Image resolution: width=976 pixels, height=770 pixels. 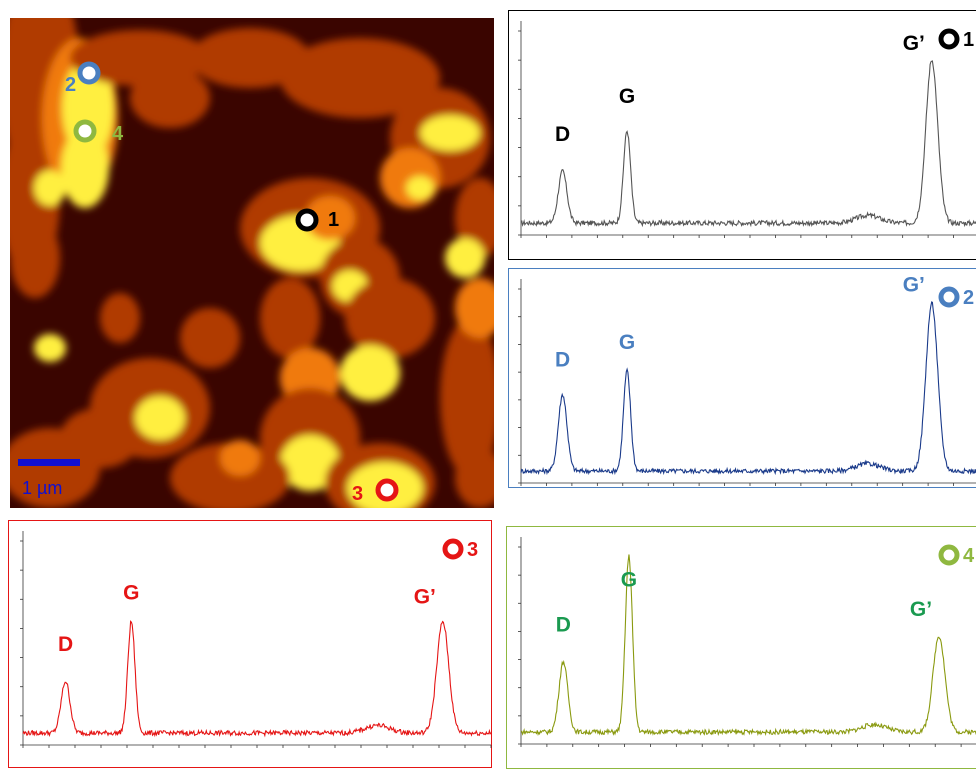 What do you see at coordinates (968, 298) in the screenshot?
I see `legend-marker-label-2: 2` at bounding box center [968, 298].